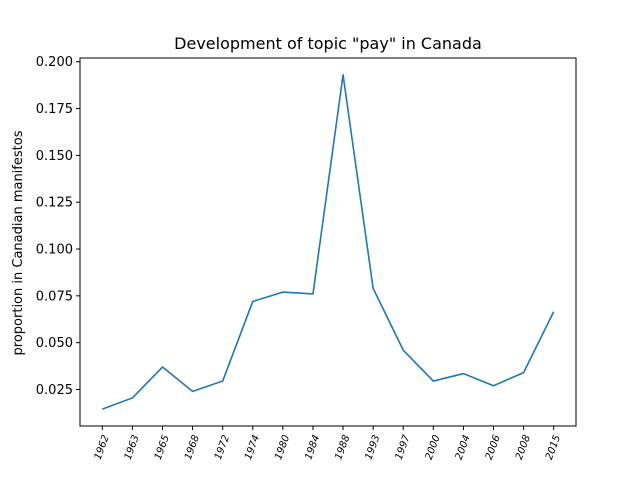 The image size is (640, 480). Describe the element at coordinates (132, 448) in the screenshot. I see `x-tick-label: 1963` at that location.